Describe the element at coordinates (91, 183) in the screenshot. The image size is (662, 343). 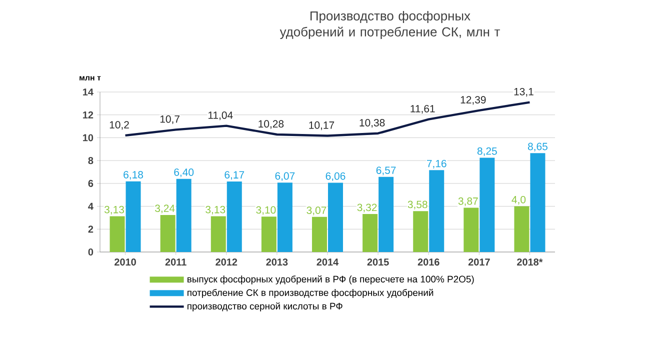
I see `y-tick-label: 6` at that location.